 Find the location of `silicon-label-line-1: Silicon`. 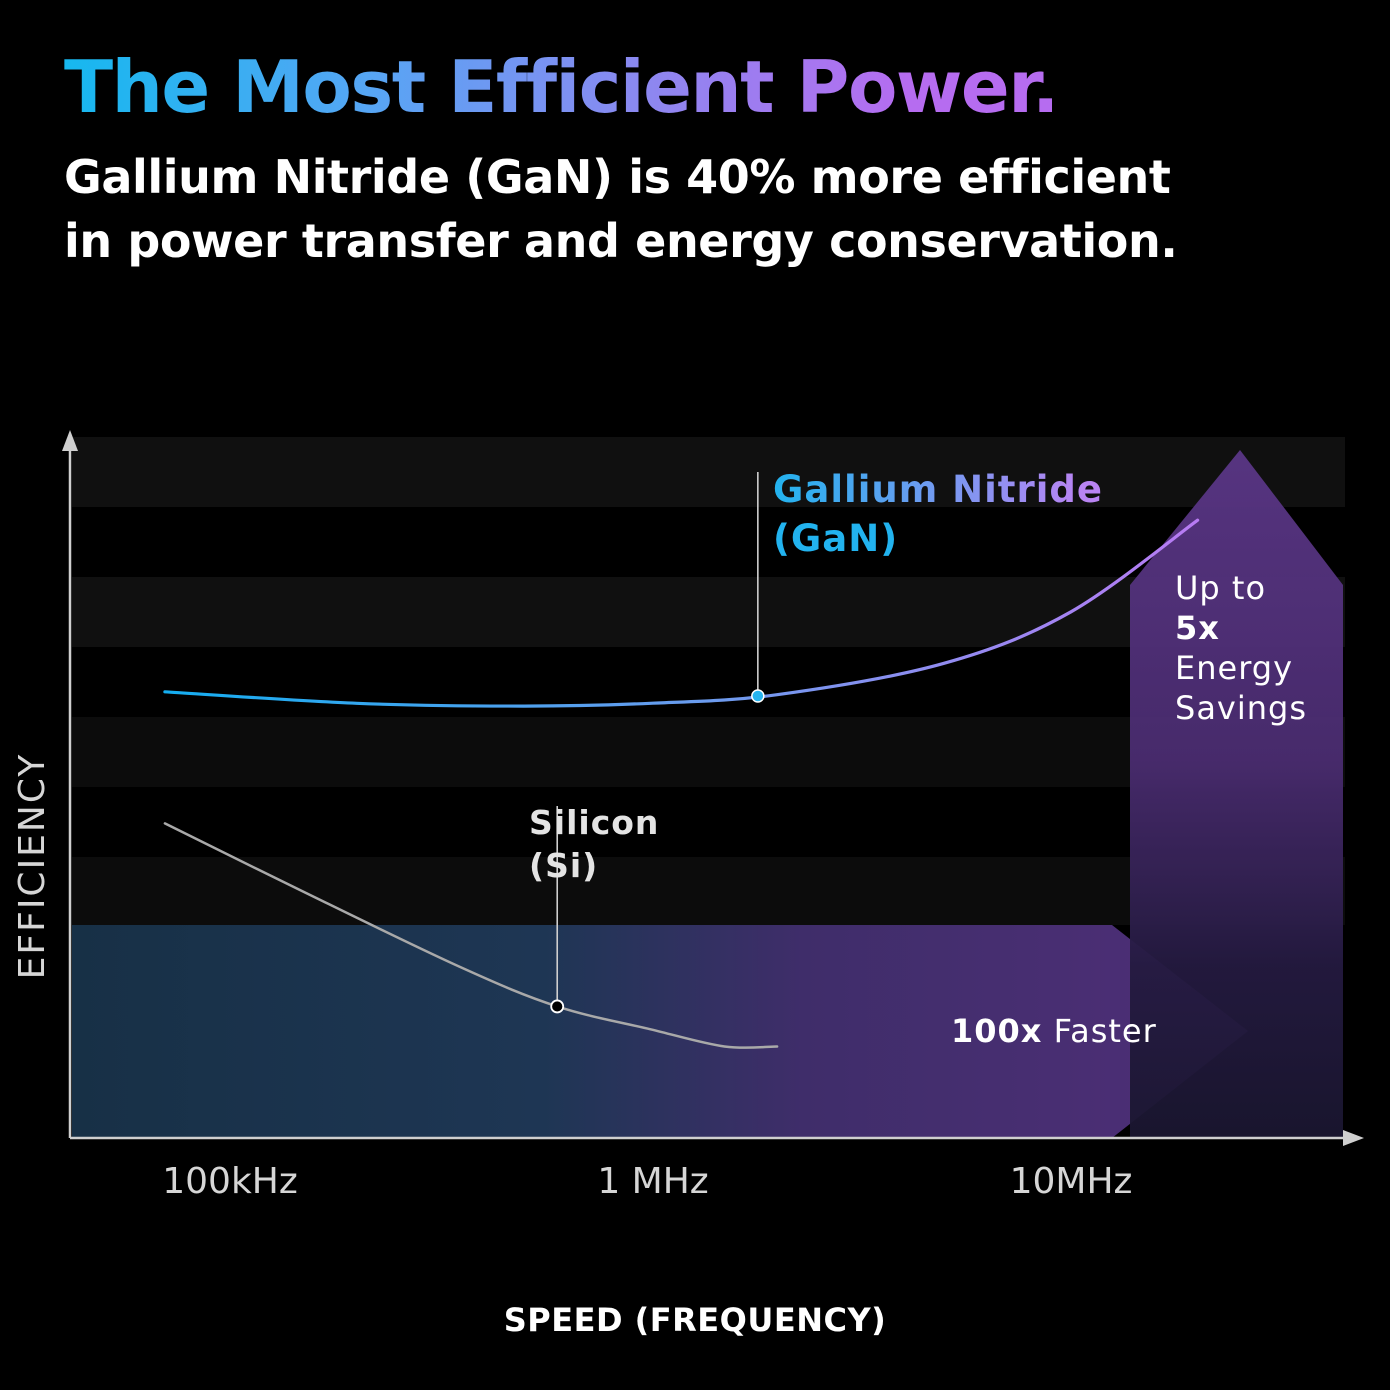

silicon-label-line-1: Silicon is located at coordinates (594, 822).